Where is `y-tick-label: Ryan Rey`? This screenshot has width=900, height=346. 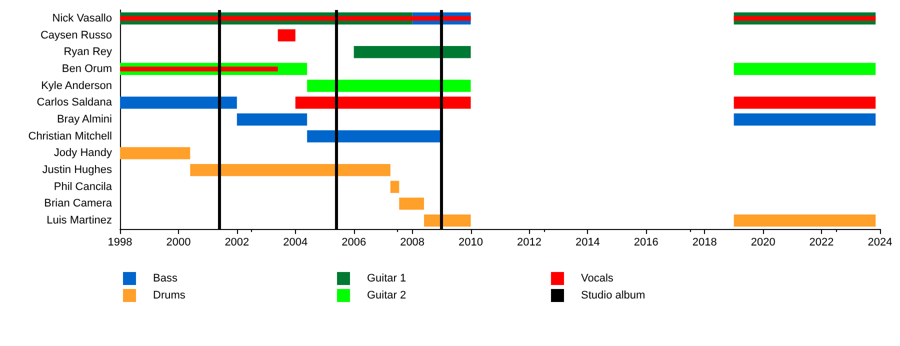 y-tick-label: Ryan Rey is located at coordinates (88, 52).